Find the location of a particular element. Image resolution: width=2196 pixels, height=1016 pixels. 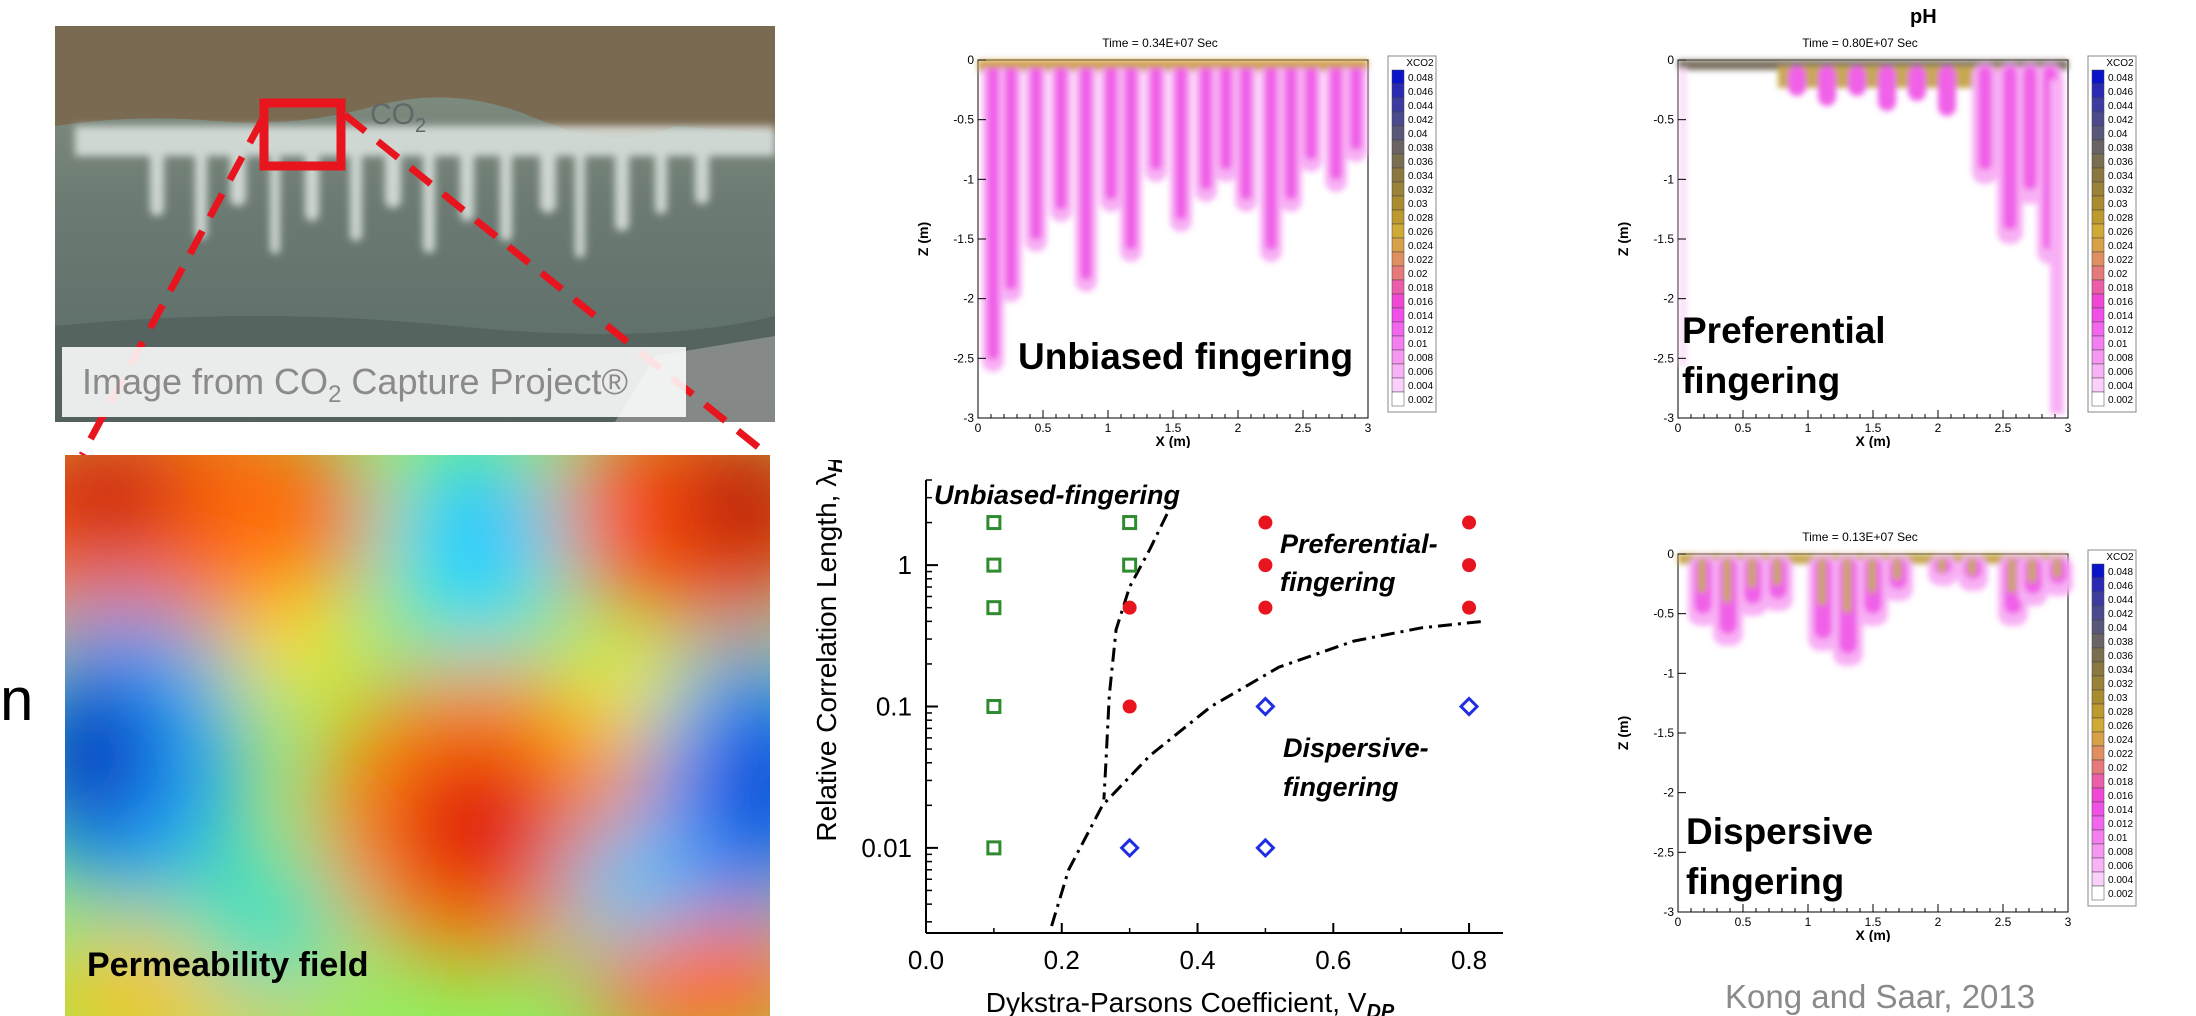

preferential-legend-value: 0.016 is located at coordinates (2120, 302).